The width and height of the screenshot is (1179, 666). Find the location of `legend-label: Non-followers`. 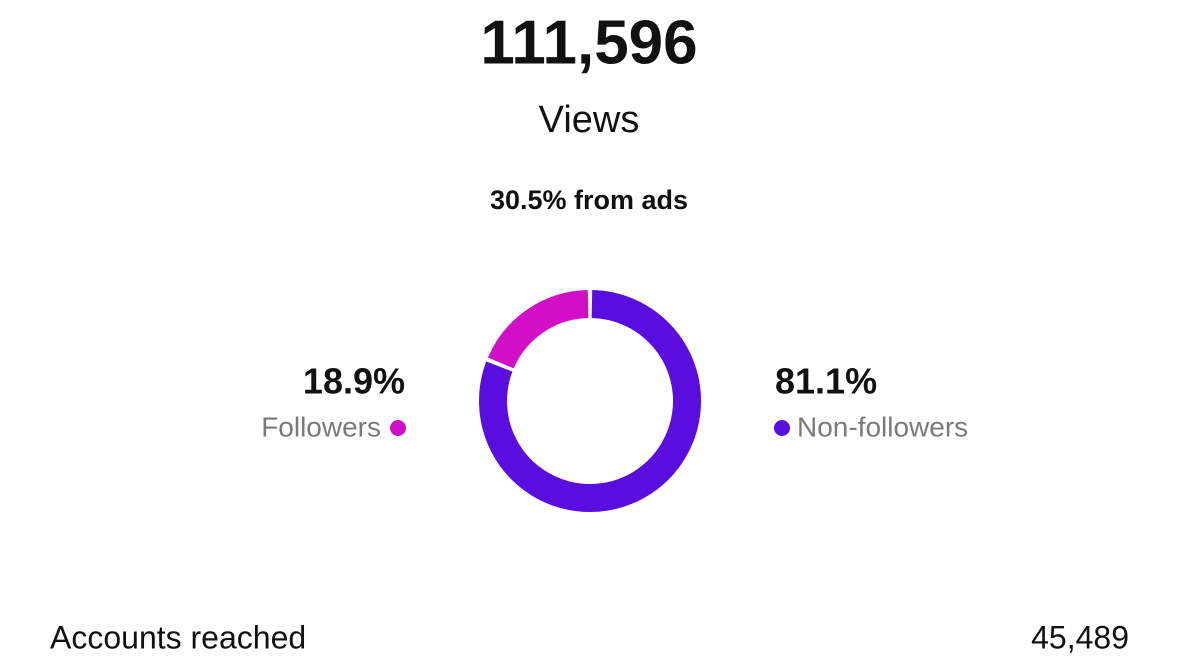

legend-label: Non-followers is located at coordinates (882, 426).